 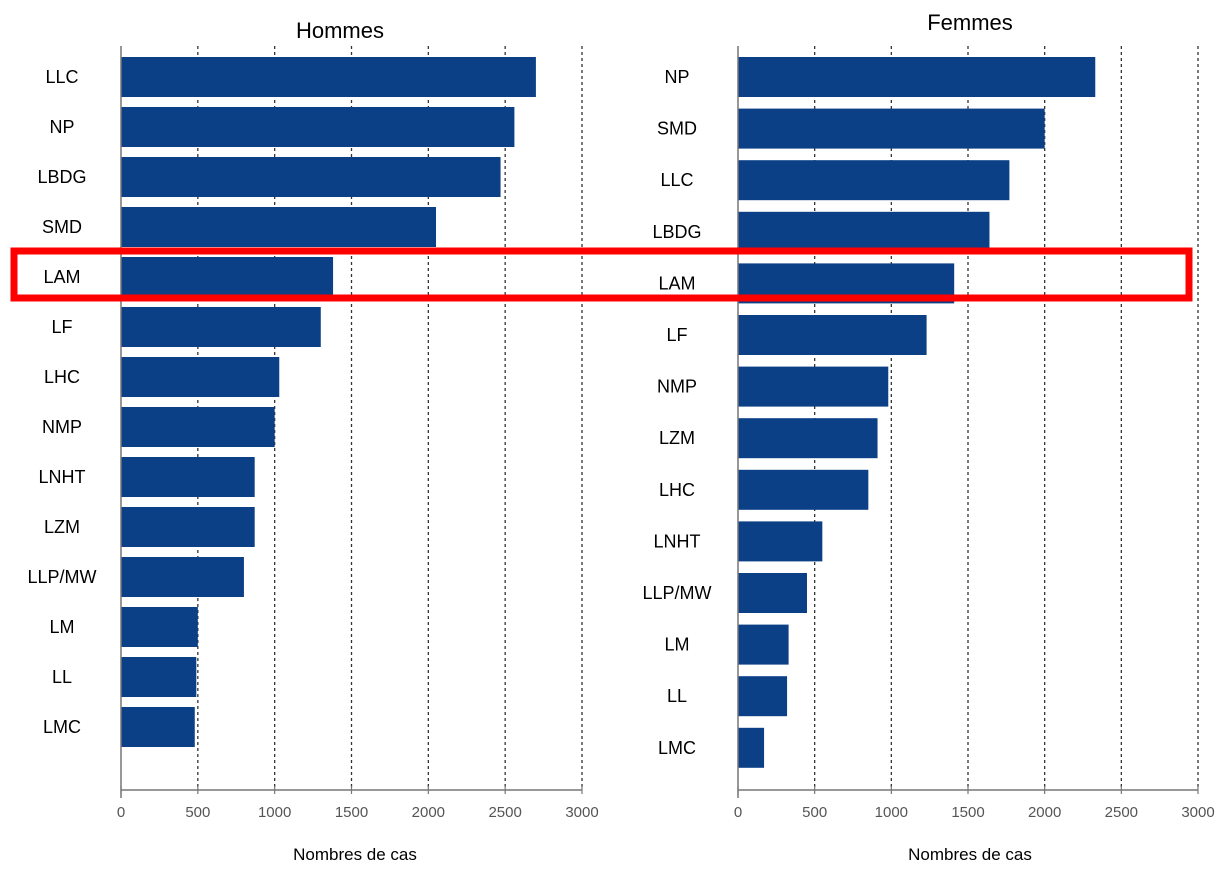 I want to click on chart-title-femmes: Femmes, so click(x=970, y=22).